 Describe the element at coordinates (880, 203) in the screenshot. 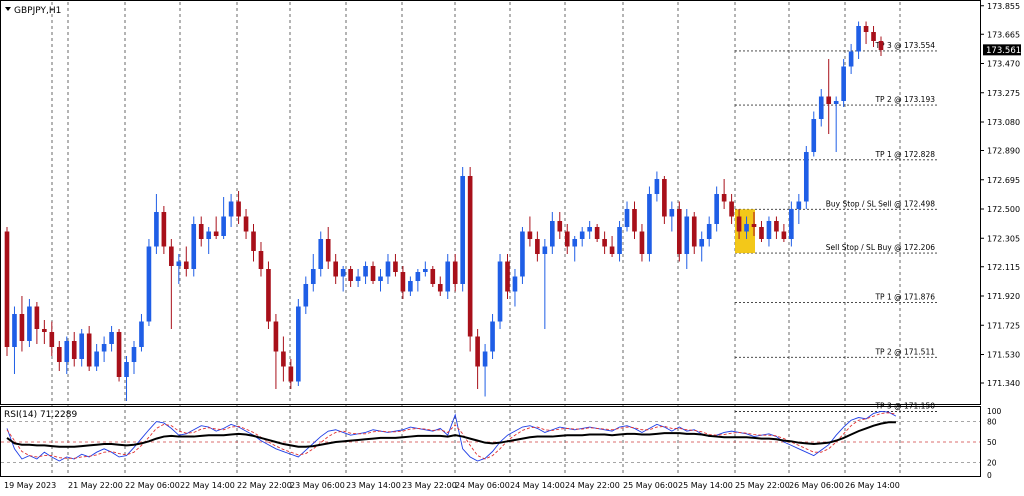

I see `level-label: Buy Stop / SL Sell @ 172.498` at that location.